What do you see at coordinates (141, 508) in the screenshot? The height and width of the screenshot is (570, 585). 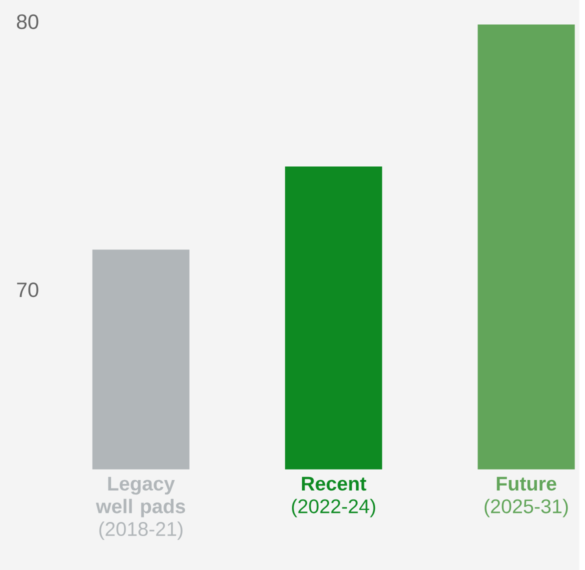 I see `x-tick-label: Legacy well pads (2018-21)` at bounding box center [141, 508].